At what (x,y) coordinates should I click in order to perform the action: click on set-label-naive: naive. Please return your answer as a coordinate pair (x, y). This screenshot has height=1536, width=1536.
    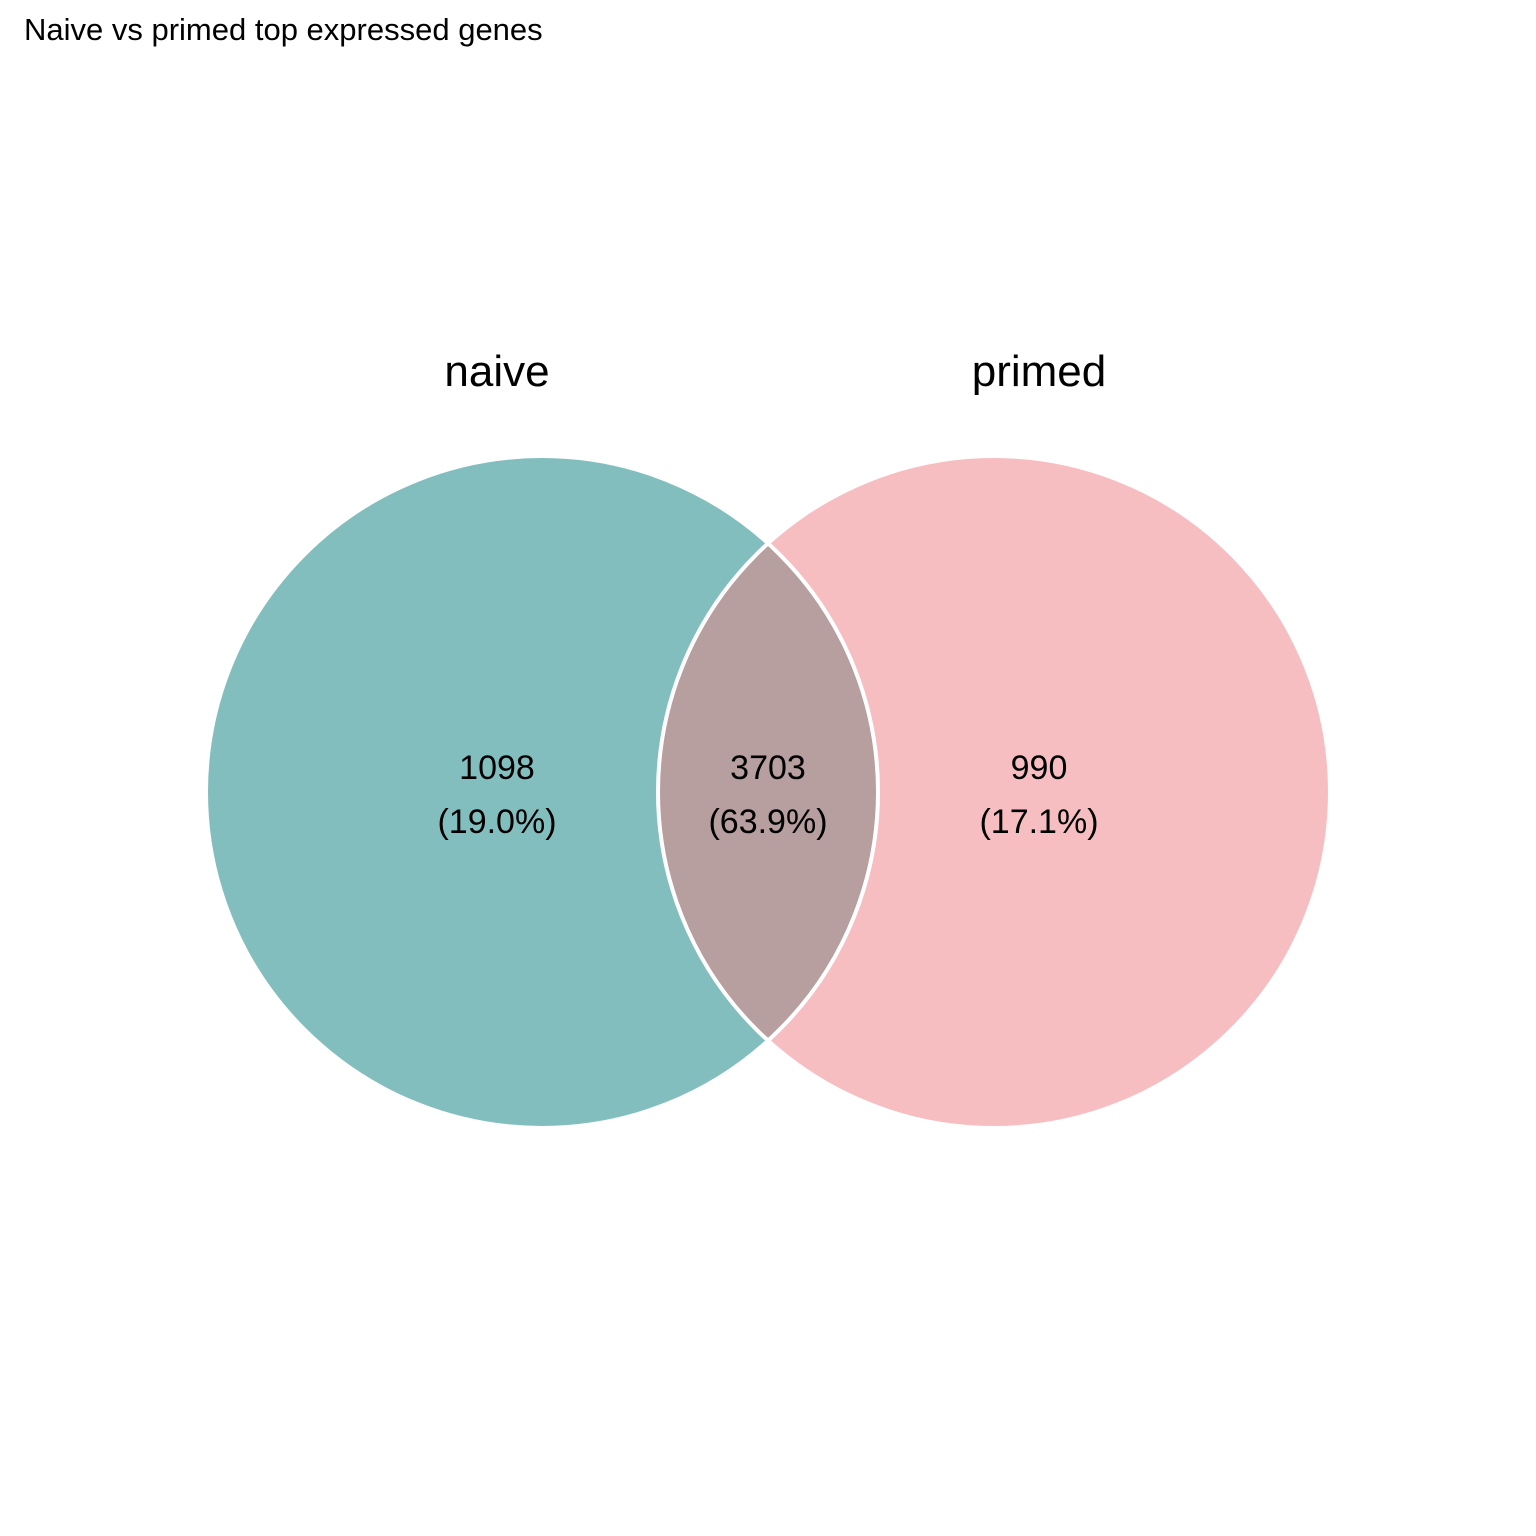
    Looking at the image, I should click on (496, 371).